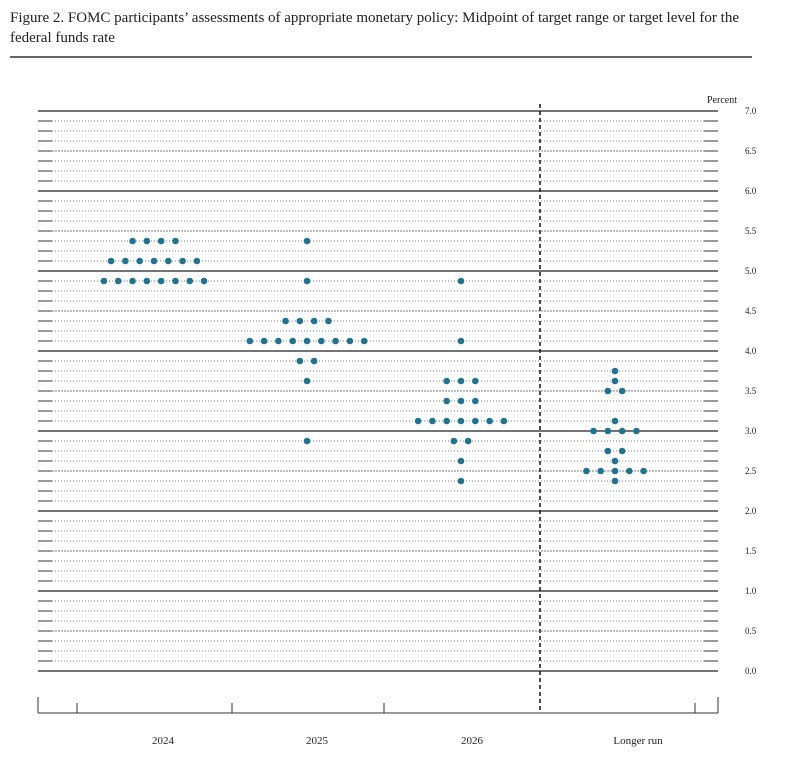 The height and width of the screenshot is (775, 800). Describe the element at coordinates (751, 391) in the screenshot. I see `y-tick-label: 3.5` at that location.